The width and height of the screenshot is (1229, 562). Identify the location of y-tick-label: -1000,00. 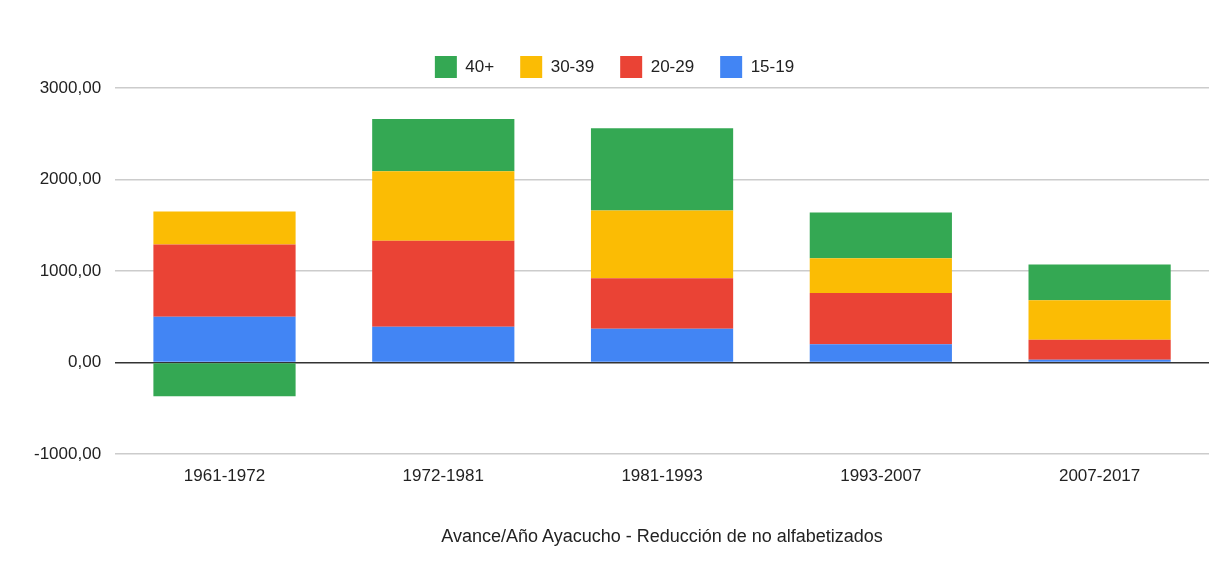
(67, 453).